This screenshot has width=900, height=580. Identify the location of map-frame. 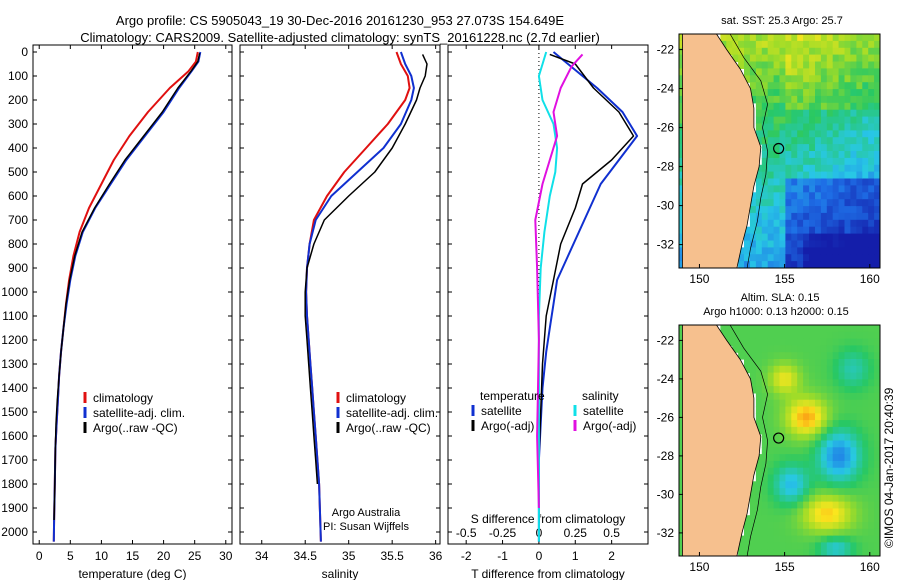
(779, 151).